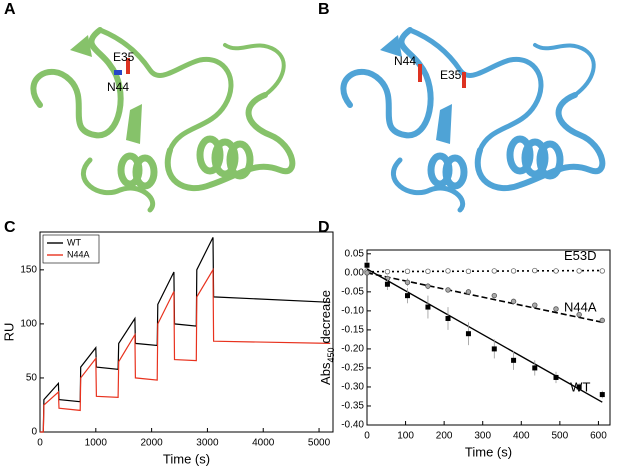  What do you see at coordinates (10, 9) in the screenshot?
I see `panel-label: A` at bounding box center [10, 9].